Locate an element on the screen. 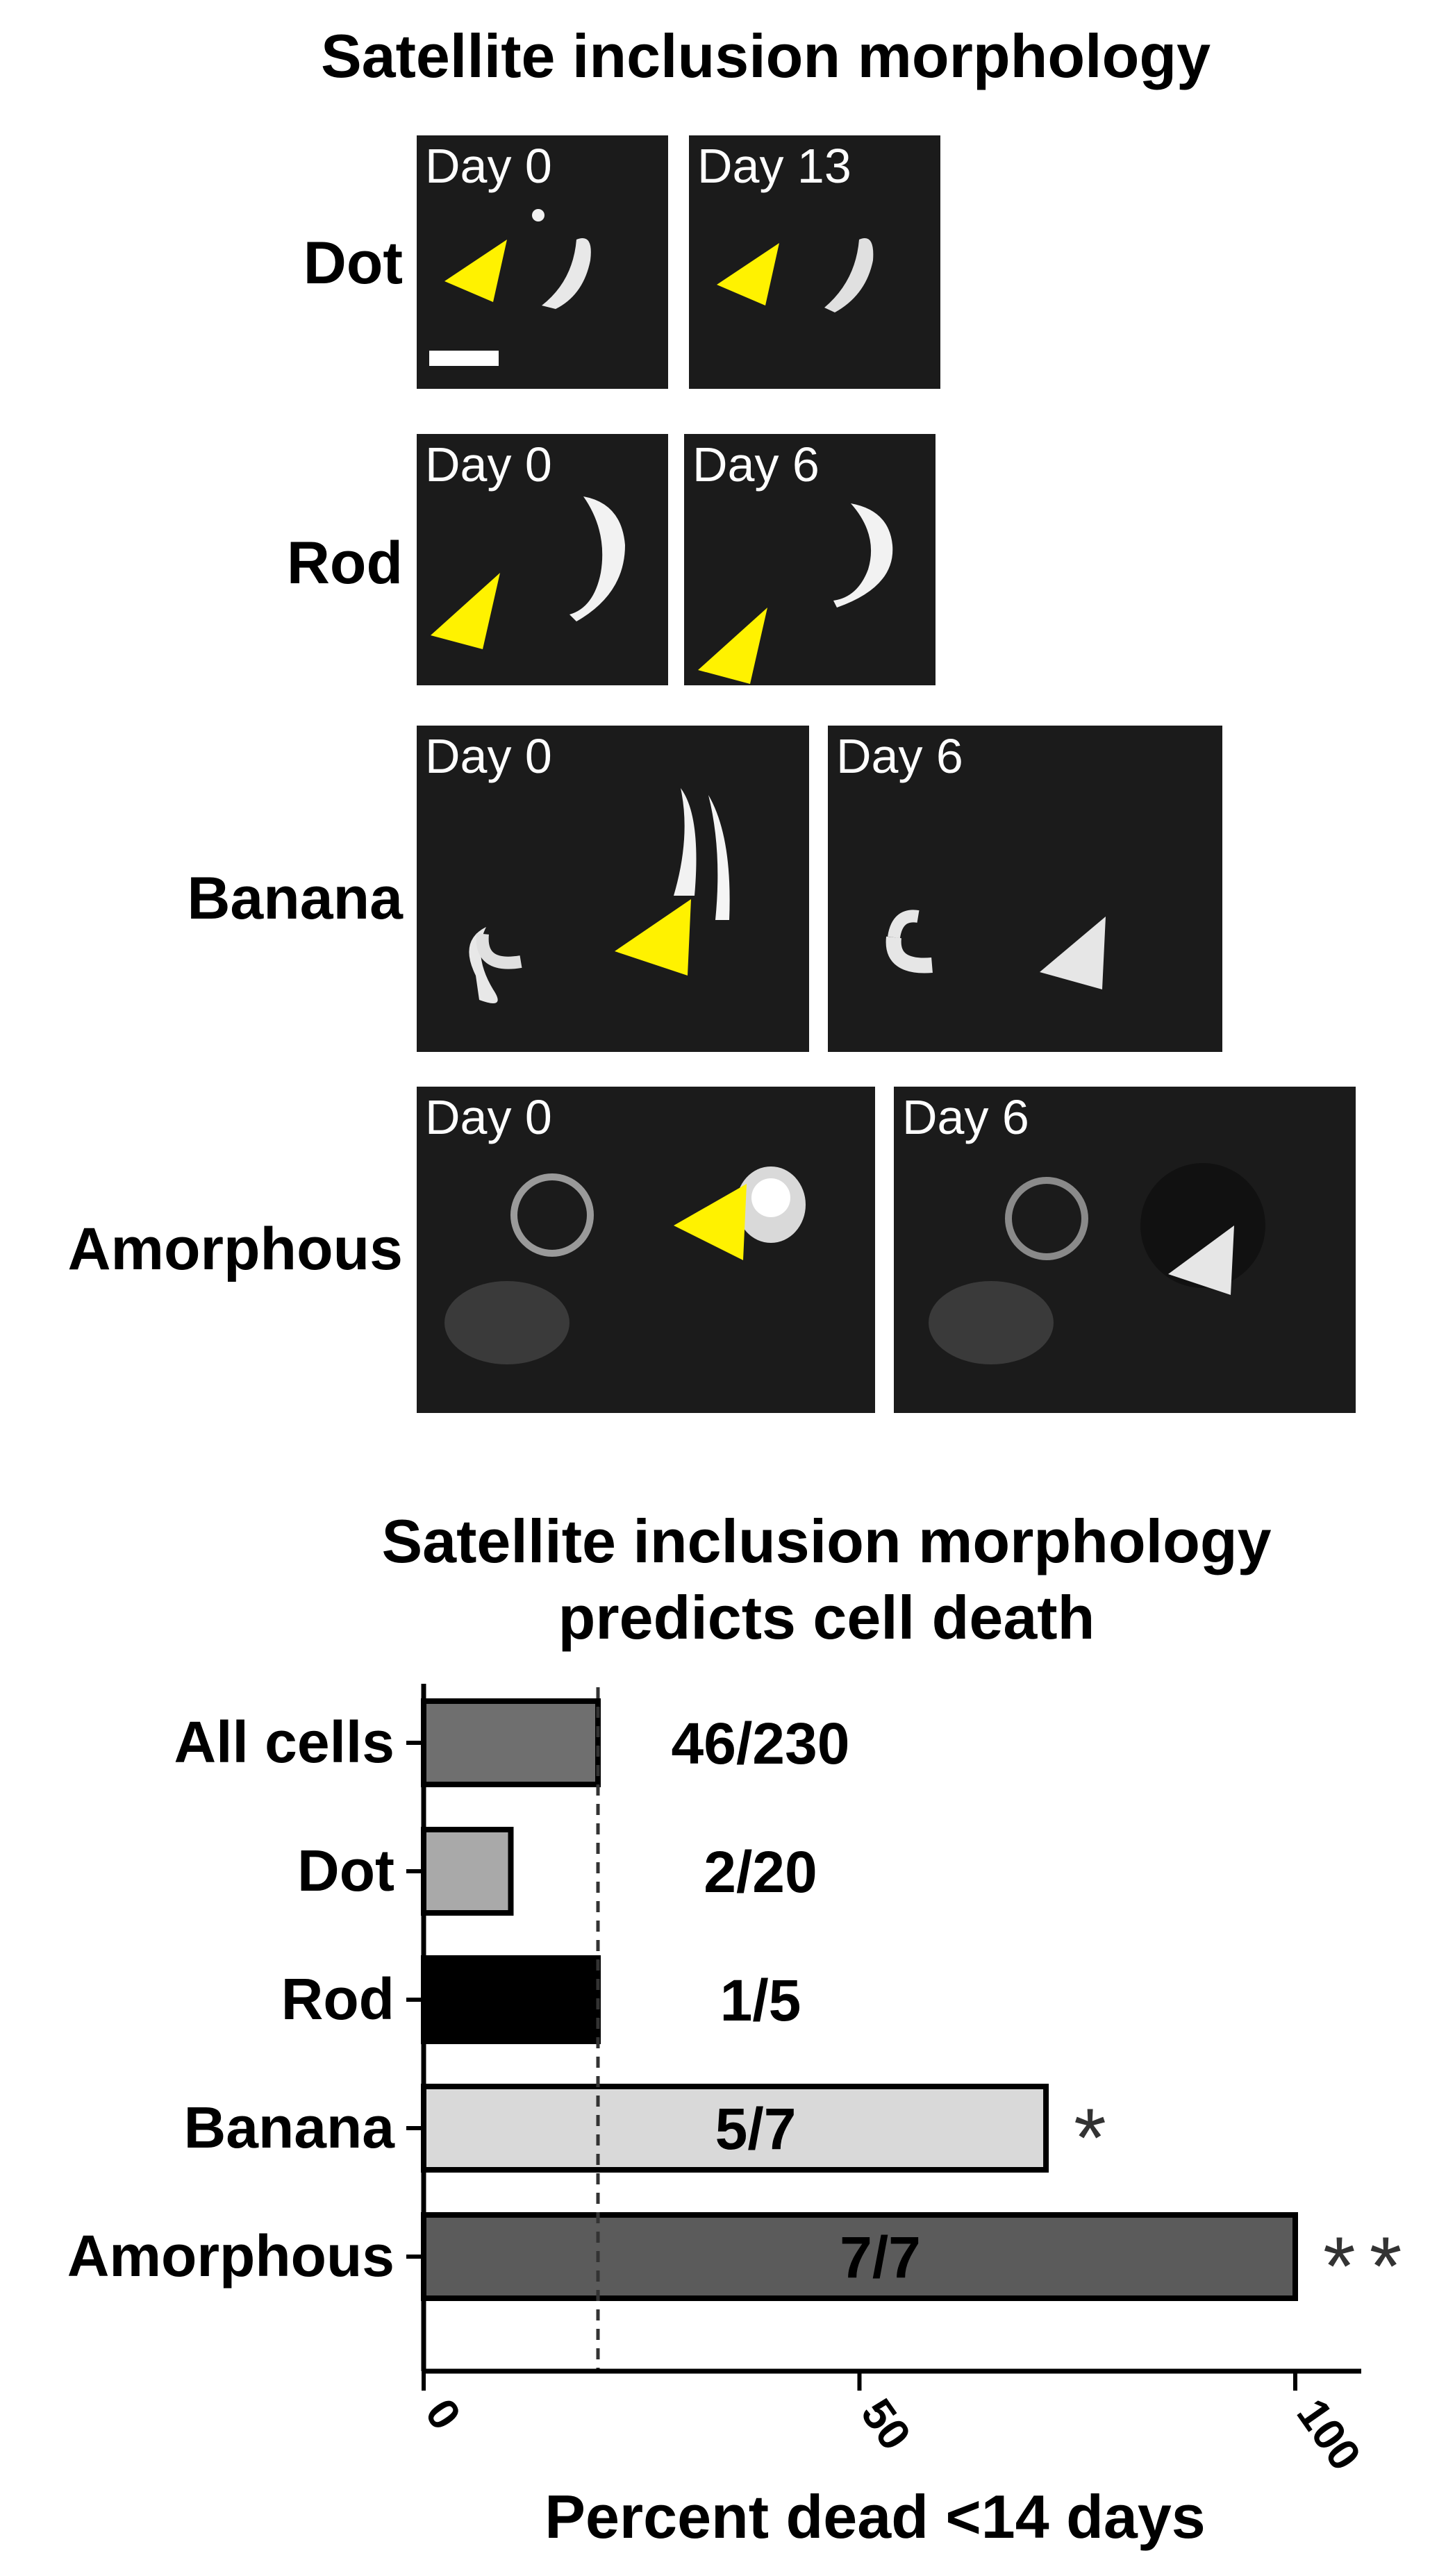  row-label-dot: Dot is located at coordinates (353, 263).